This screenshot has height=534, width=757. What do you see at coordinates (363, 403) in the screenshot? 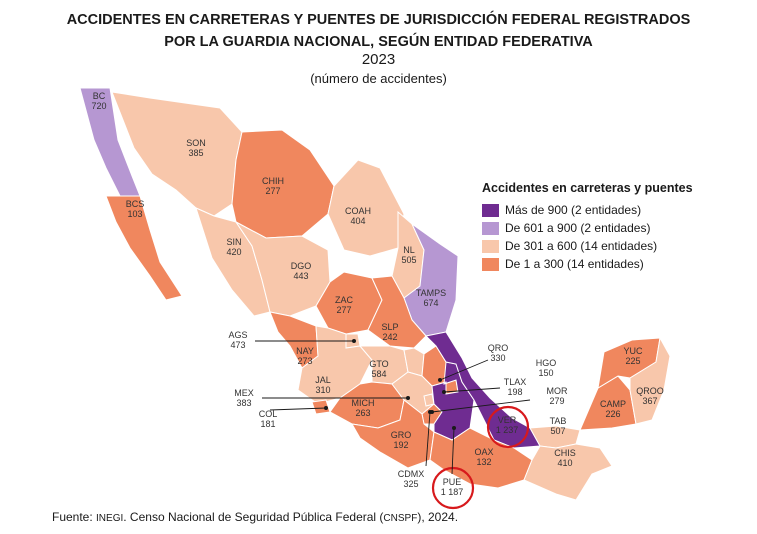
I see `state-label-mich: MICH` at bounding box center [363, 403].